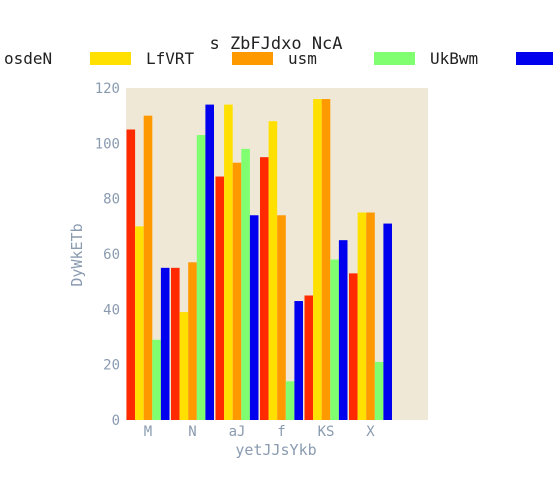  Describe the element at coordinates (111, 366) in the screenshot. I see `y-tick-label: 20` at that location.